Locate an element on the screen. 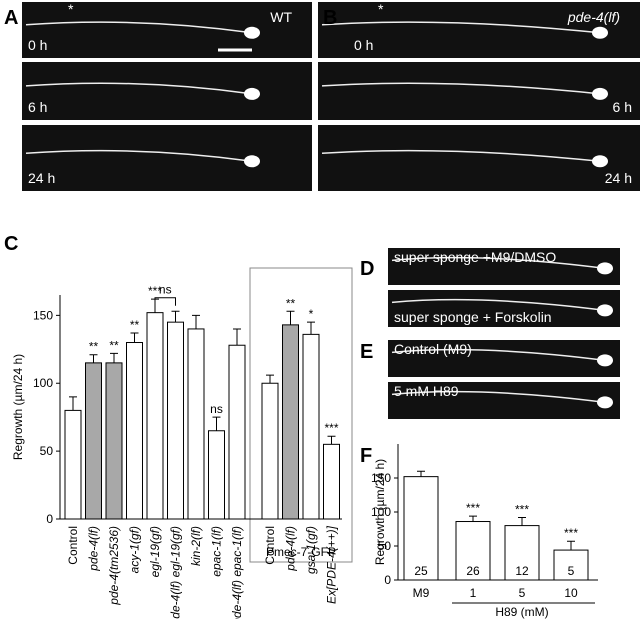  x-tick-label: pde-4(tm2536) is located at coordinates (114, 566).